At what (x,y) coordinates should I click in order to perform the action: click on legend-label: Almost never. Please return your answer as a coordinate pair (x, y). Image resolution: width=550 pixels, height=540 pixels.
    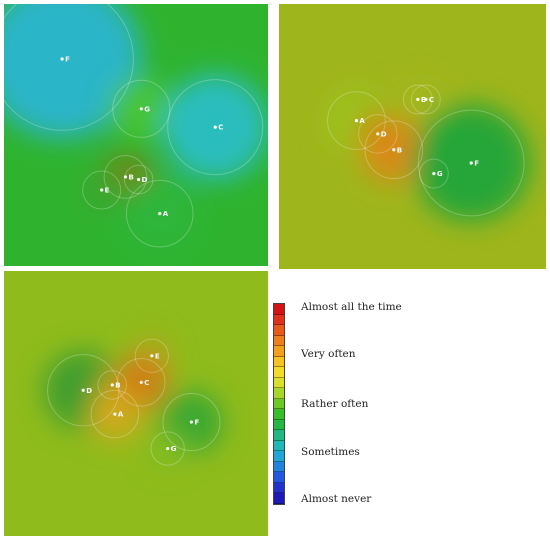
    Looking at the image, I should click on (336, 498).